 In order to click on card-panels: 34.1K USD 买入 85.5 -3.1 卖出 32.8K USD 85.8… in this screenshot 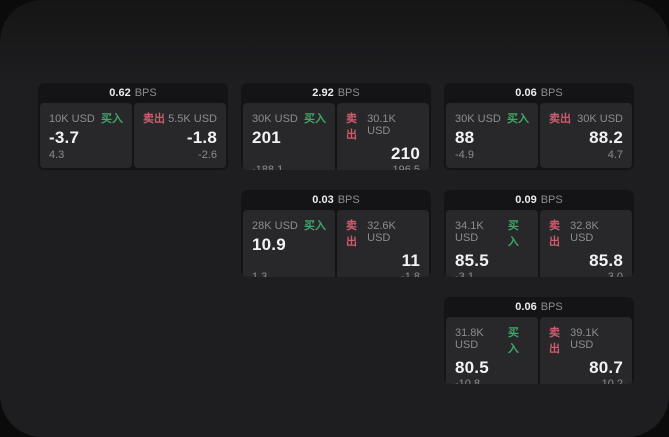, I will do `click(539, 243)`.